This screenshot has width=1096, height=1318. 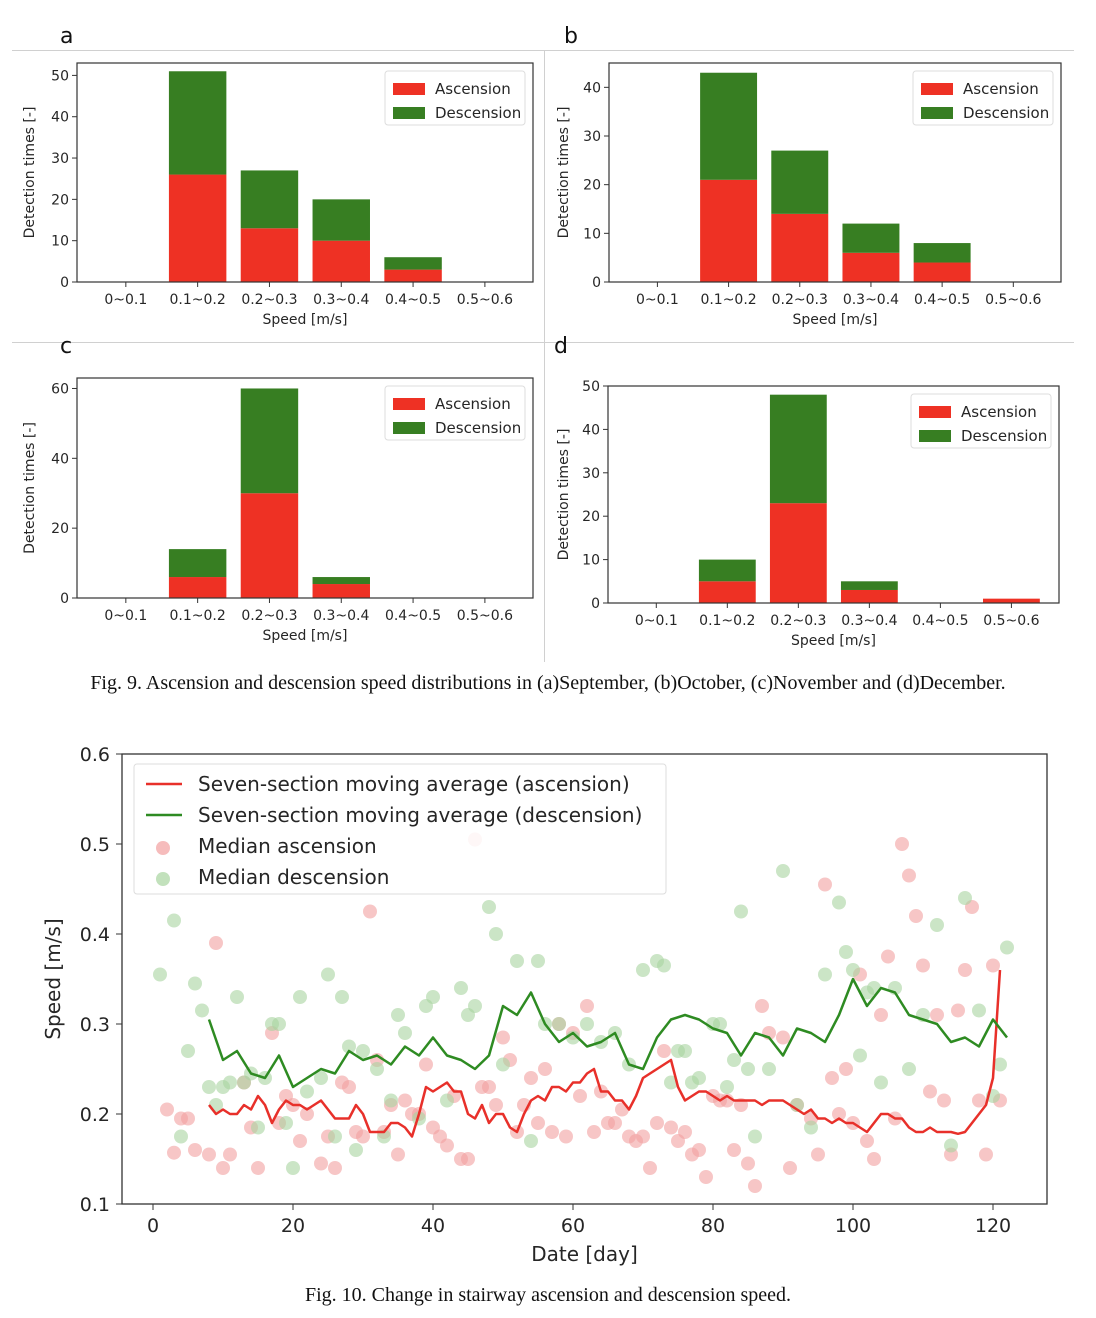 I want to click on descension-bar-0.1~0.2, so click(x=727, y=570).